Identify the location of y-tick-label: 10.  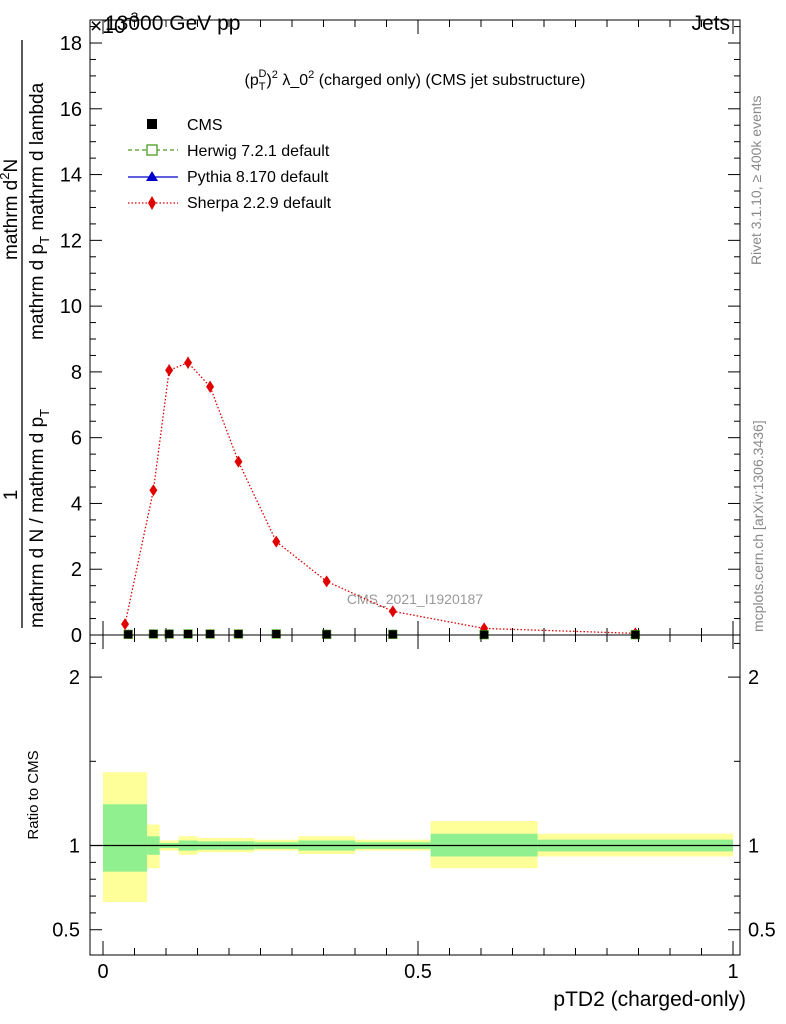
(71, 307).